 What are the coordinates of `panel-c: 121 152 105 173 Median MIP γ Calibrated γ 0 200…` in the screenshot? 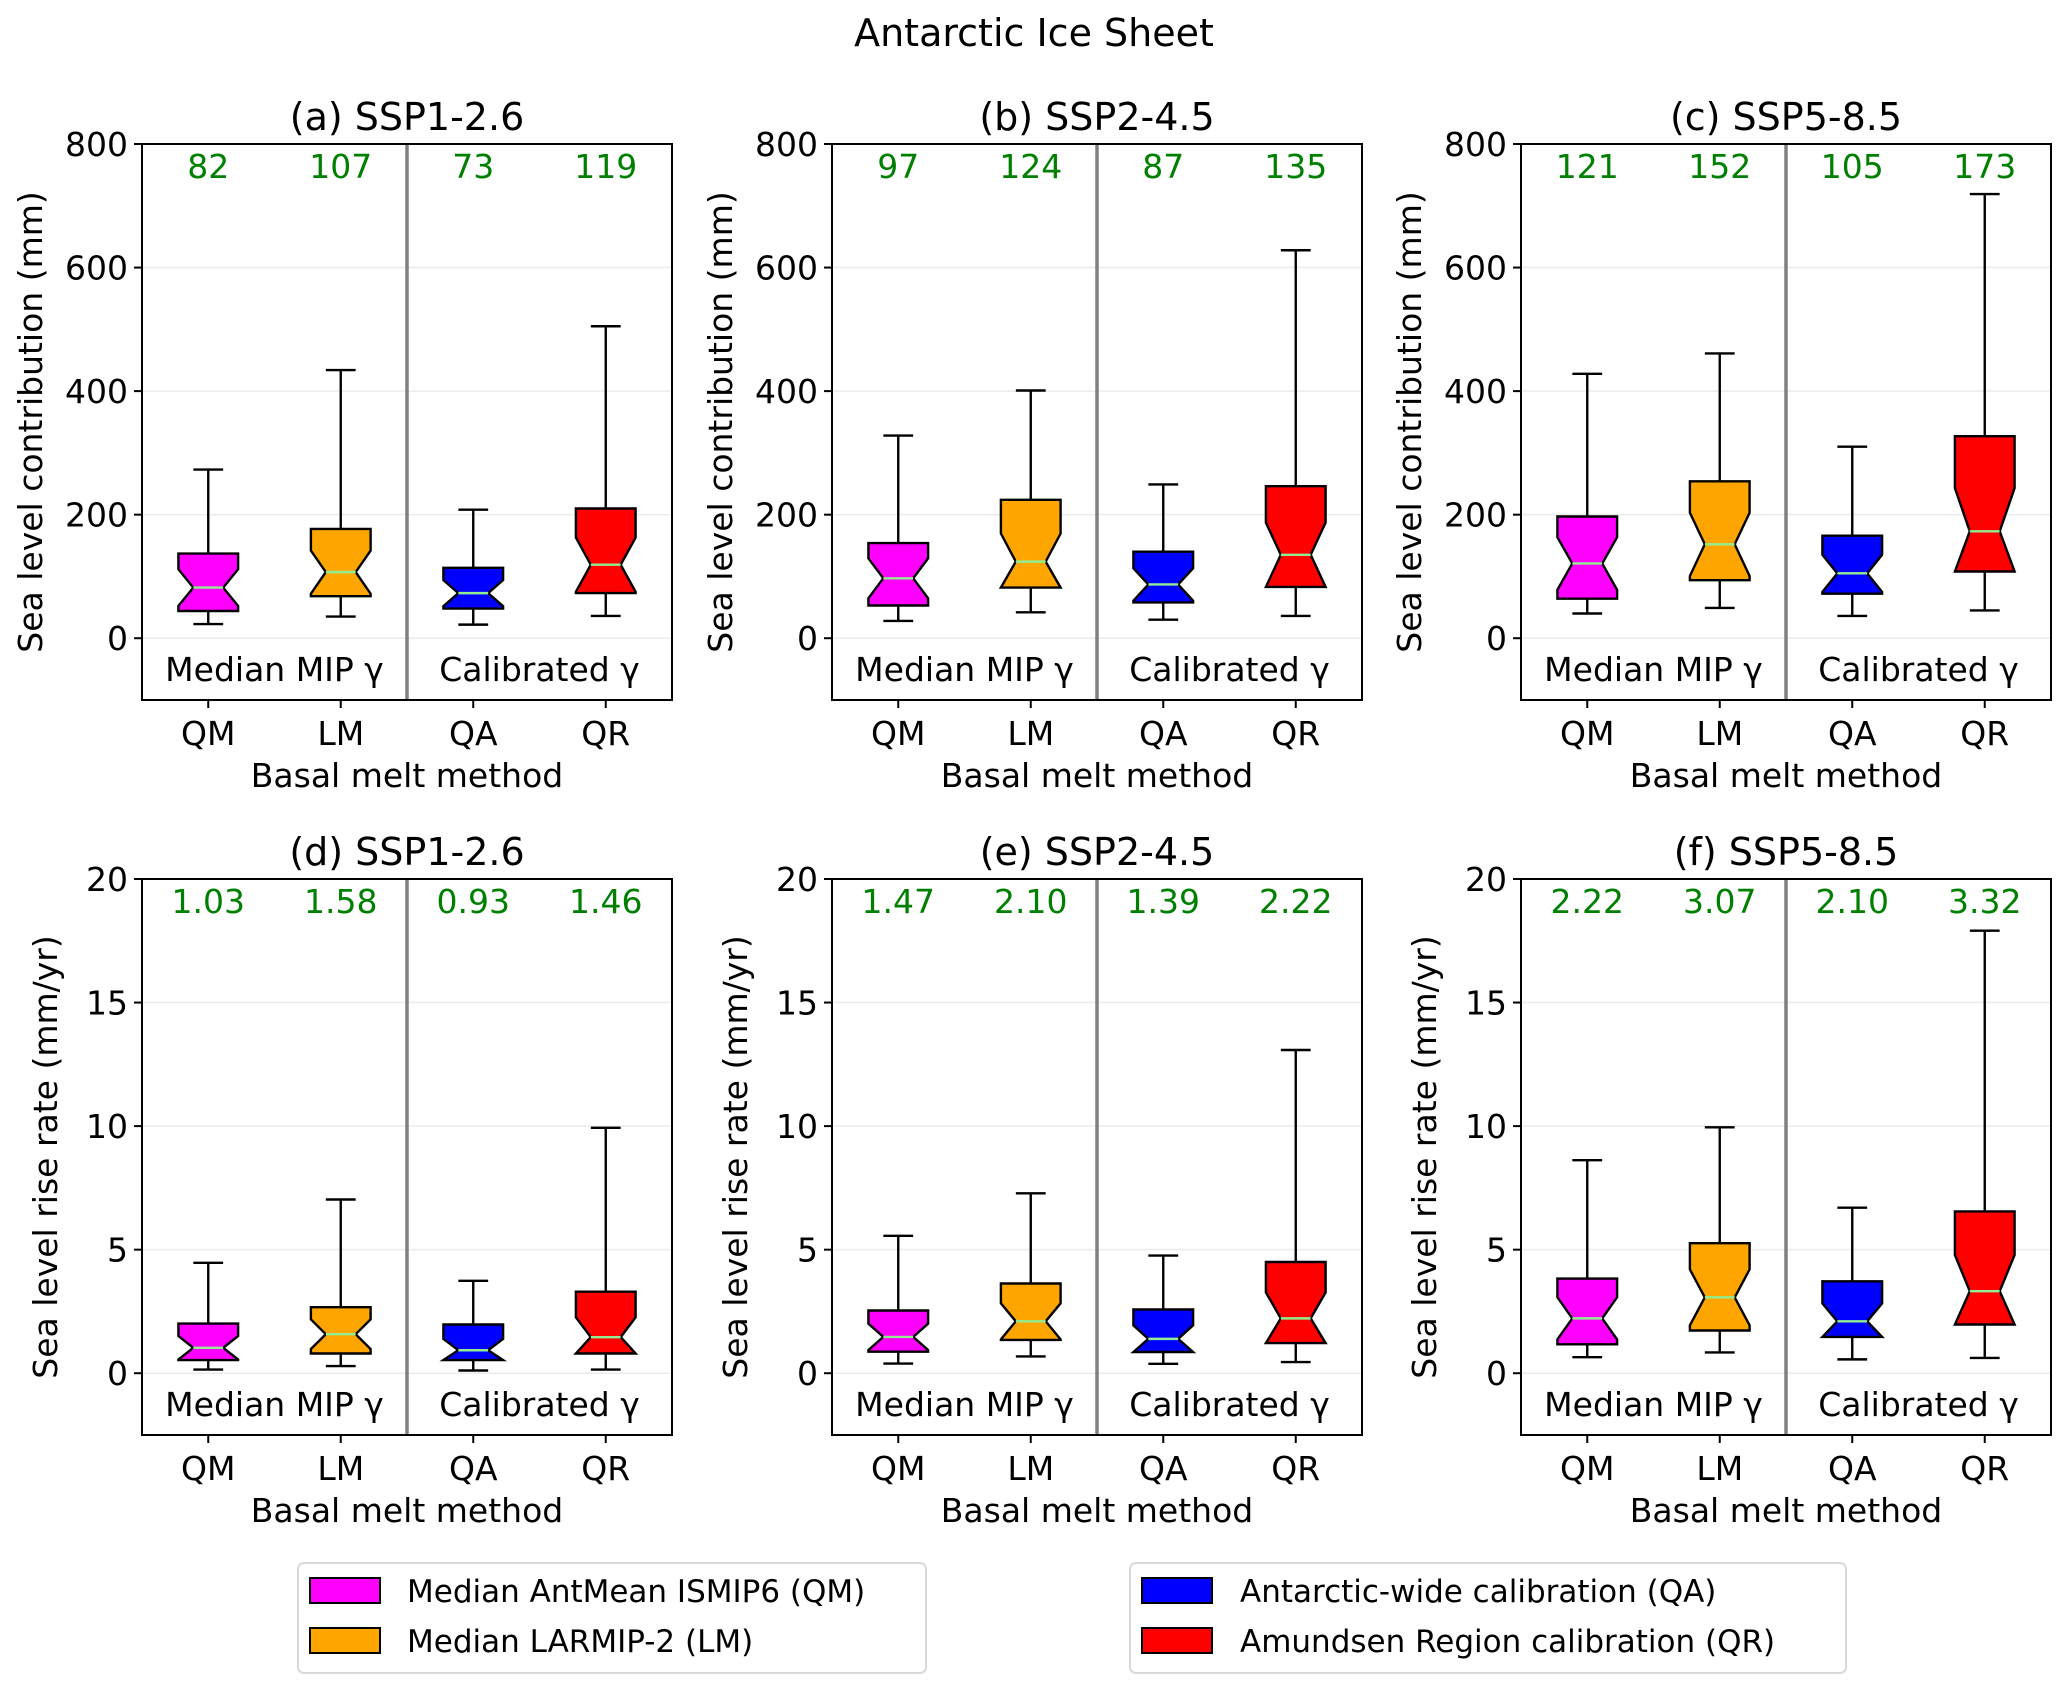 It's located at (1721, 445).